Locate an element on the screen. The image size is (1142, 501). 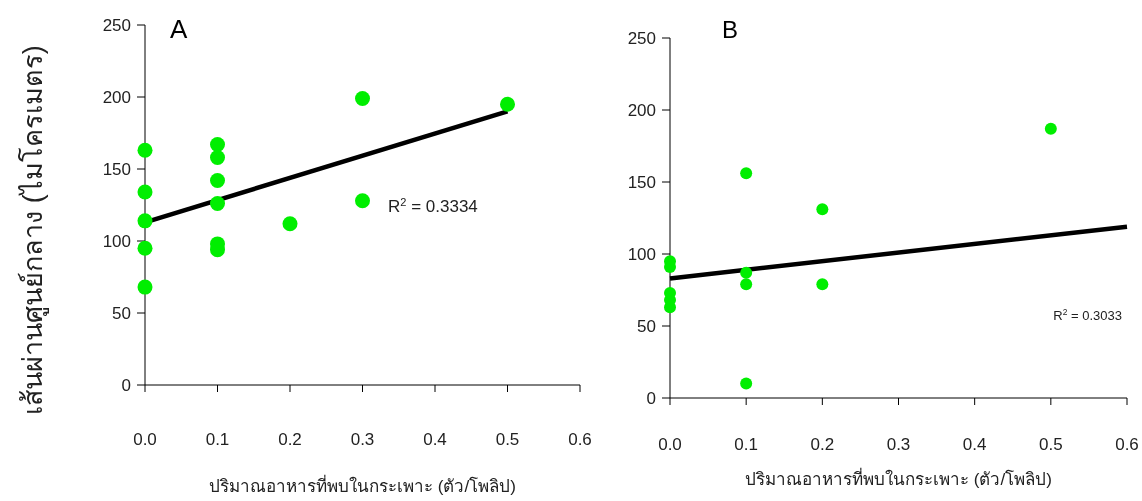
annotation: R$^{2}$ = 0.3334 is located at coordinates (433, 206).